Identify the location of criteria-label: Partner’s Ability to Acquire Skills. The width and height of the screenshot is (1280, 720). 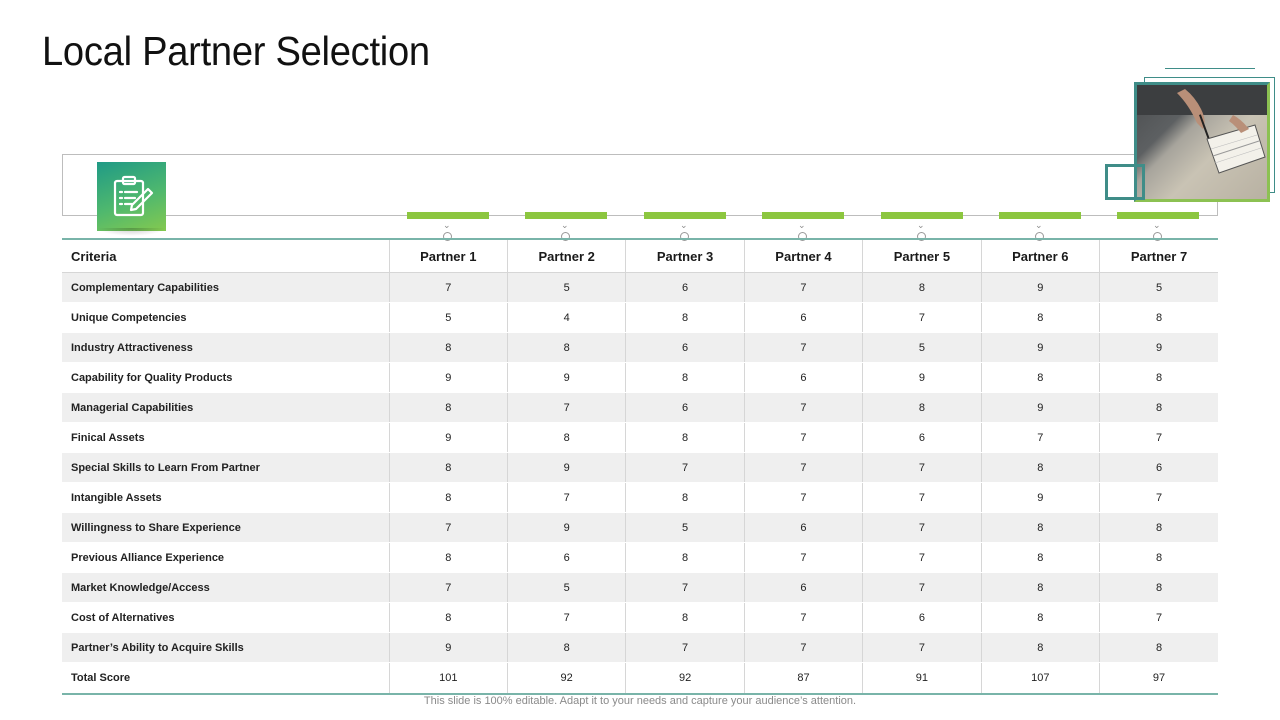
(226, 647).